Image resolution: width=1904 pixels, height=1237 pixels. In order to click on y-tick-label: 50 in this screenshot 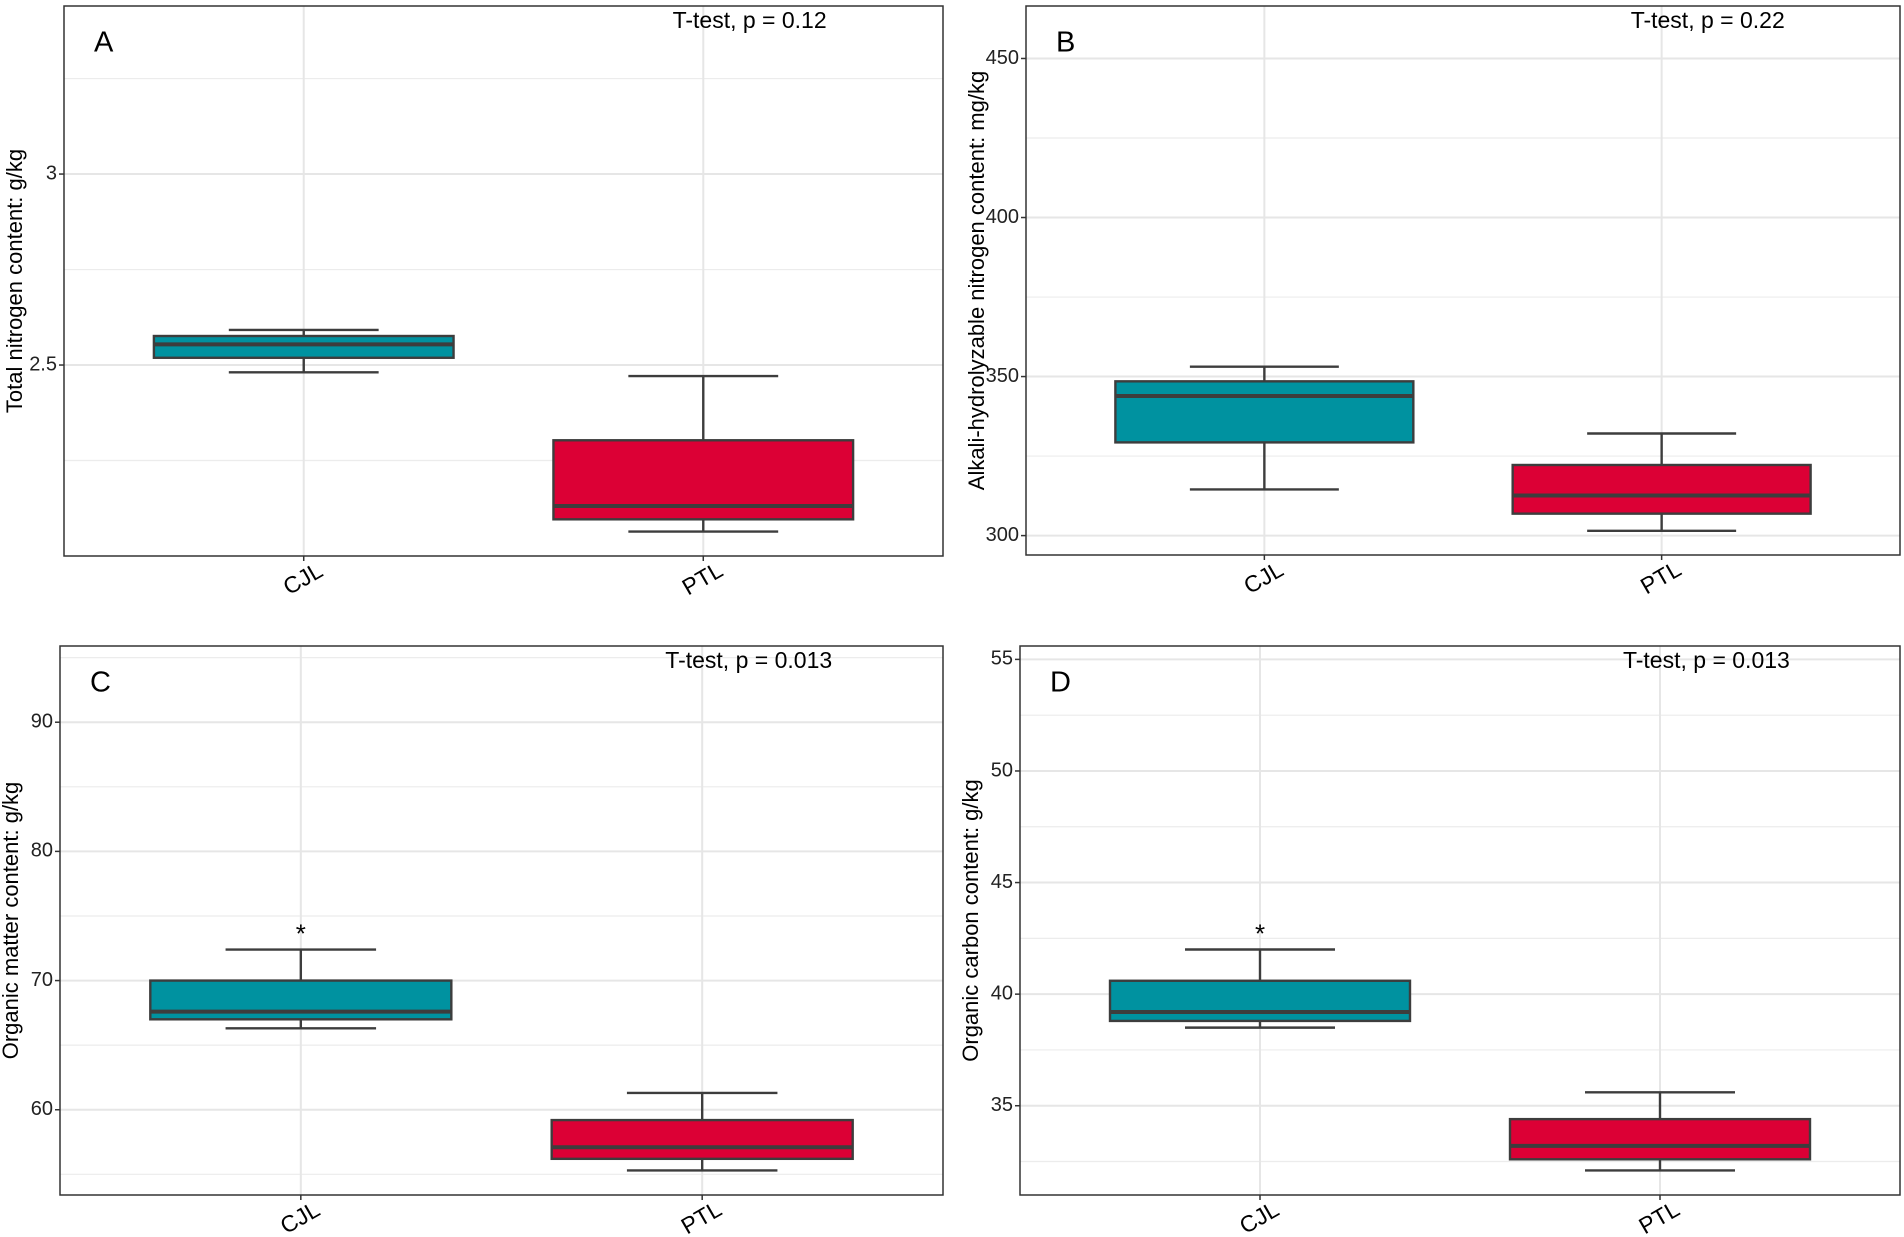, I will do `click(1002, 770)`.